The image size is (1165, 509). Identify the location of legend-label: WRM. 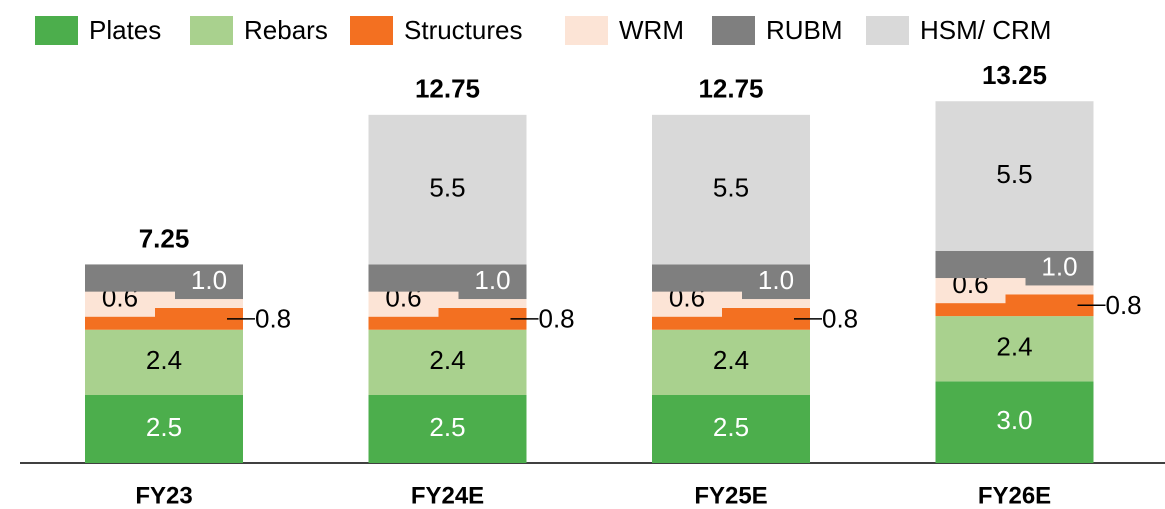
(651, 30).